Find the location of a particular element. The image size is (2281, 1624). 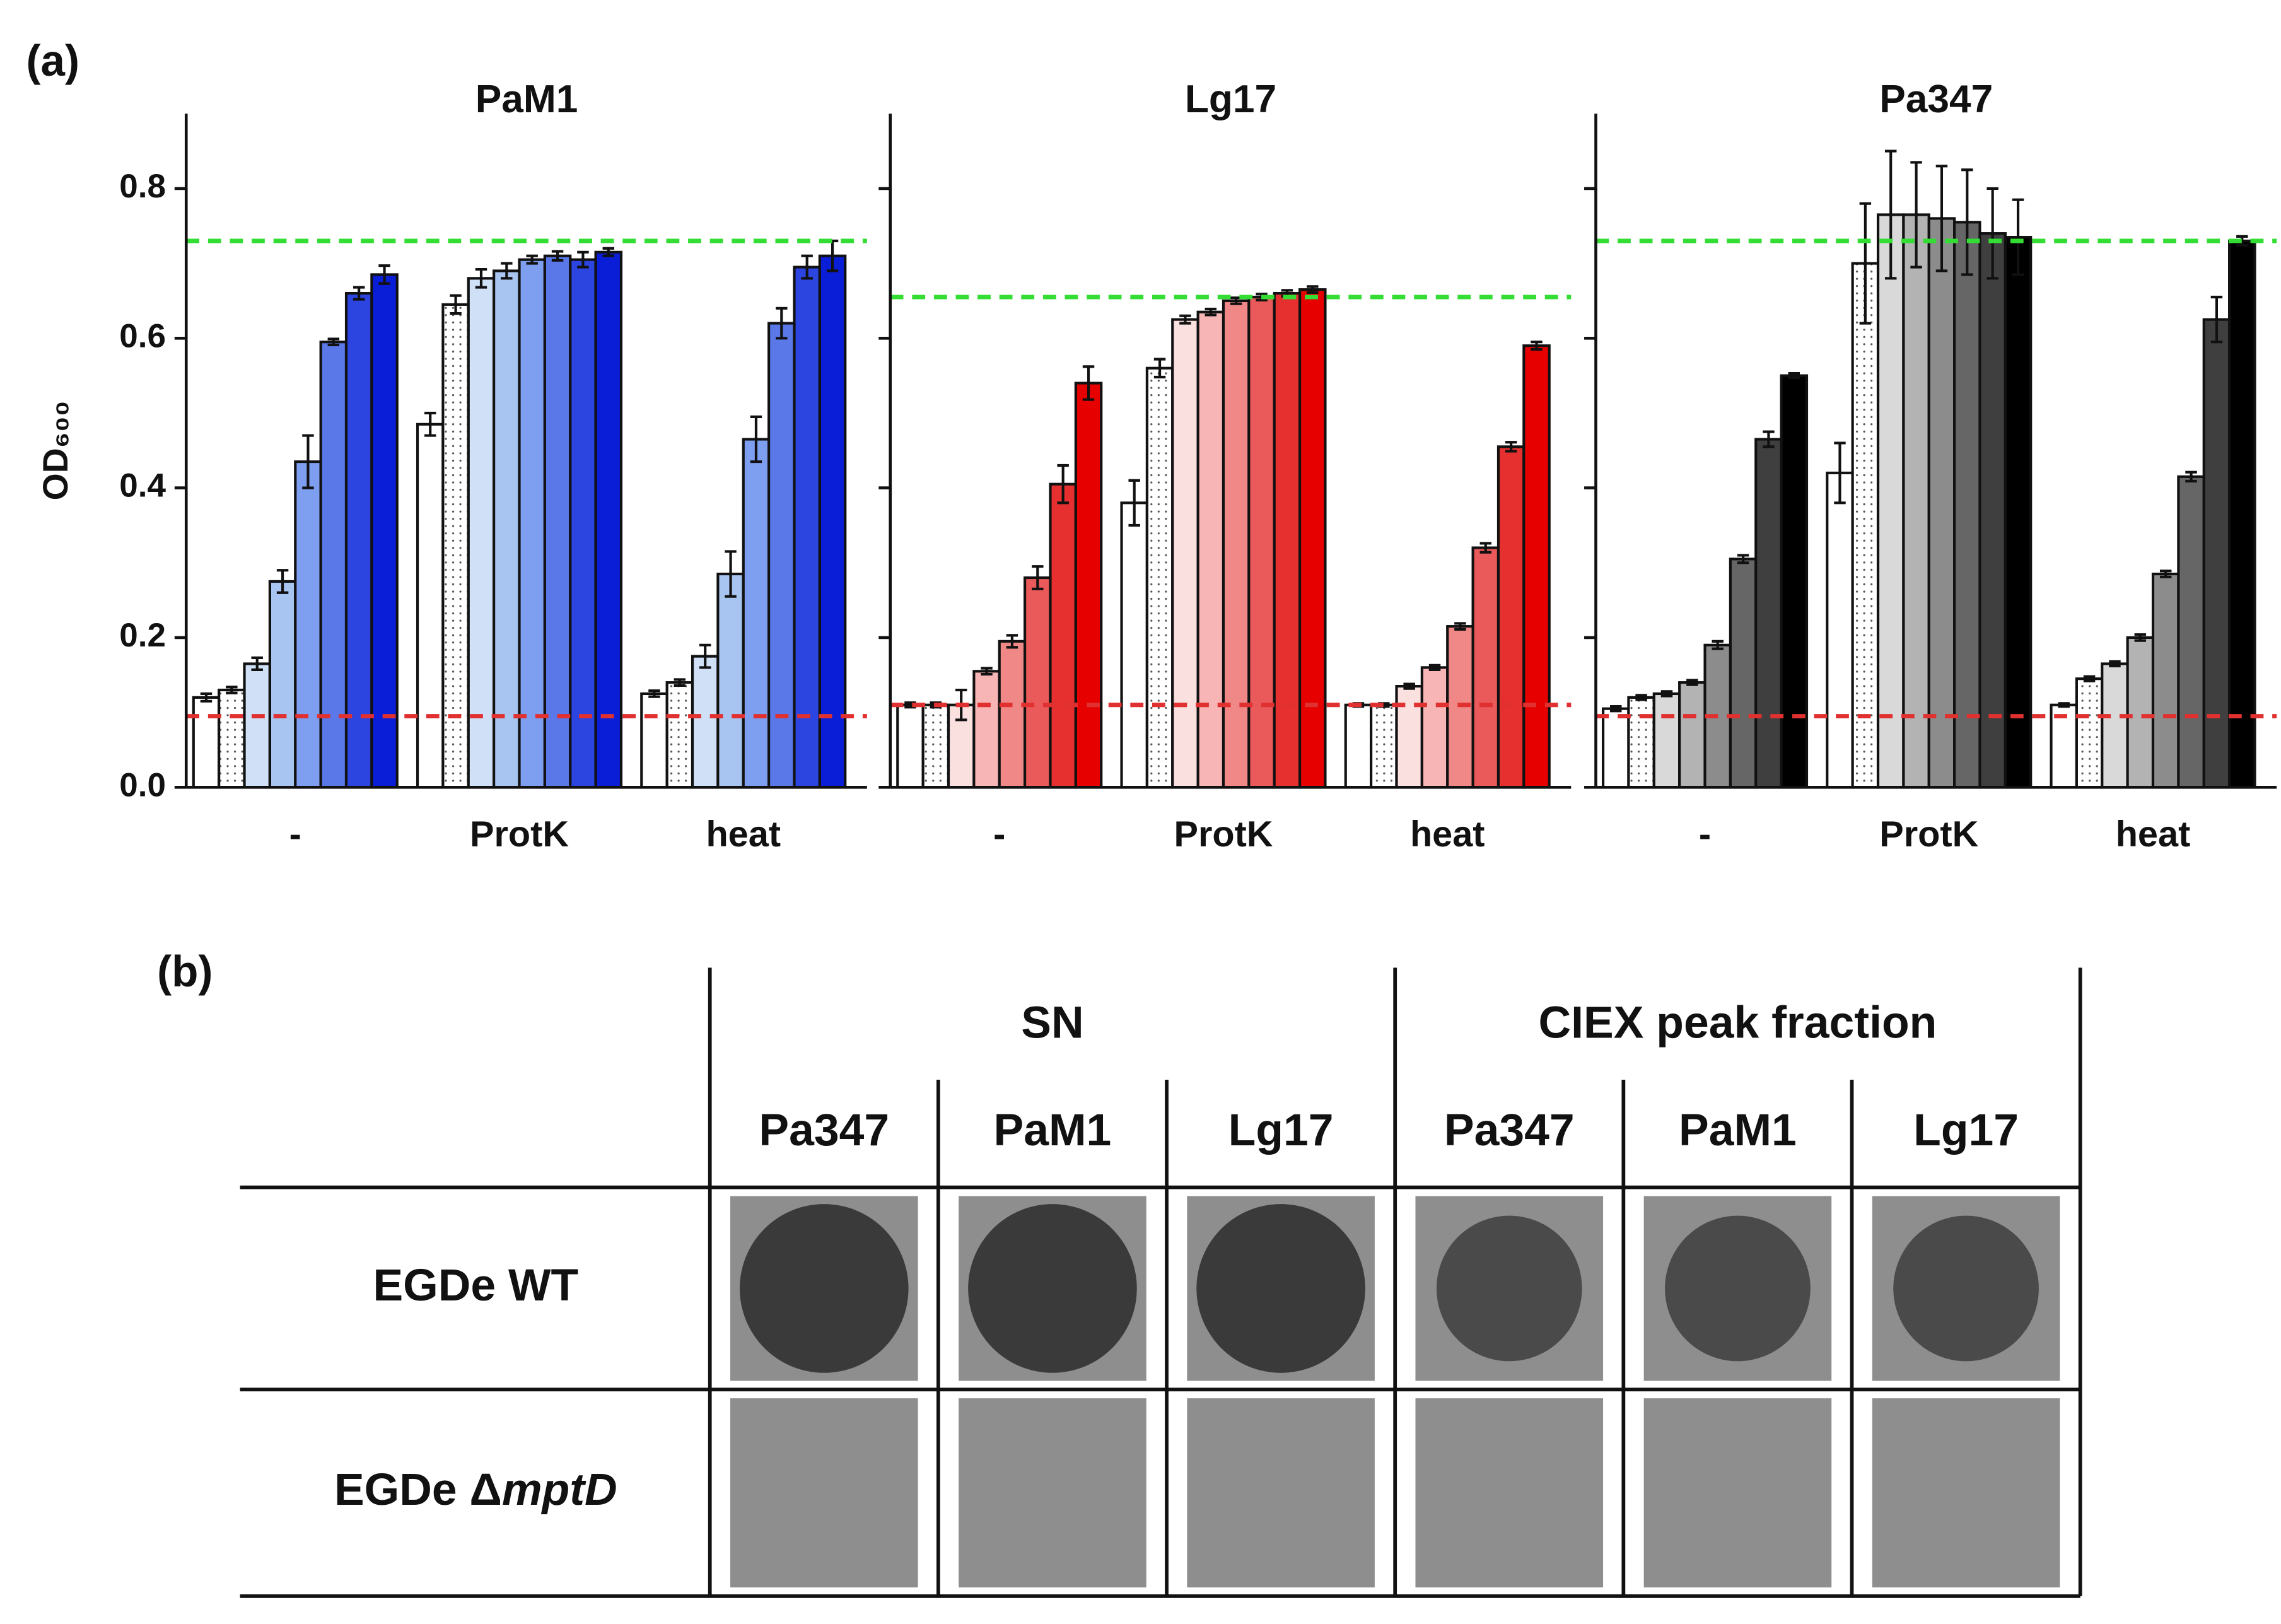

chart-title: Pa347 is located at coordinates (1936, 99).